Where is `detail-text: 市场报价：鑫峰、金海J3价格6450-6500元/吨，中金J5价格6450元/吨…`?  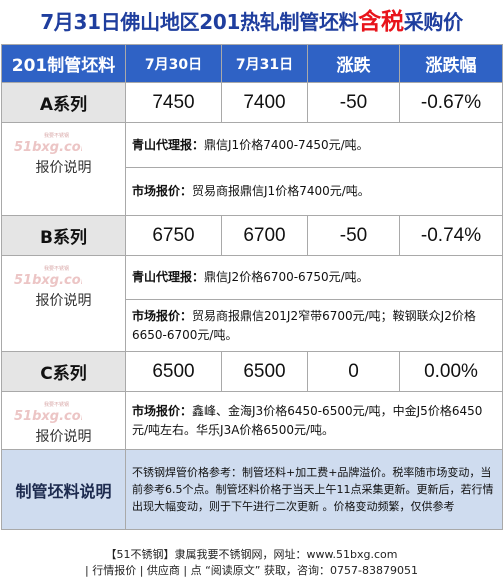
detail-text: 市场报价：鑫峰、金海J3价格6450-6500元/吨，中金J5价格6450元/吨… is located at coordinates (314, 420).